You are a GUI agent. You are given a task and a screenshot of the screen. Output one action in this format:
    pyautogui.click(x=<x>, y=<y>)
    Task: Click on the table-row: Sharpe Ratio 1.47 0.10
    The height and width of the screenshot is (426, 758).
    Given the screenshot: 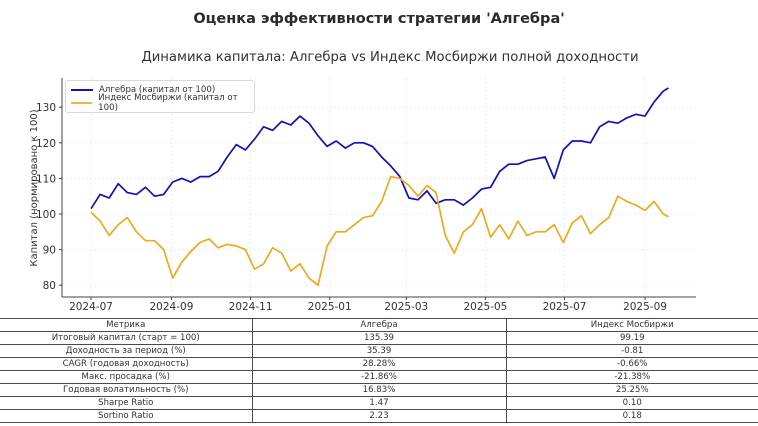 What is the action you would take?
    pyautogui.click(x=379, y=403)
    